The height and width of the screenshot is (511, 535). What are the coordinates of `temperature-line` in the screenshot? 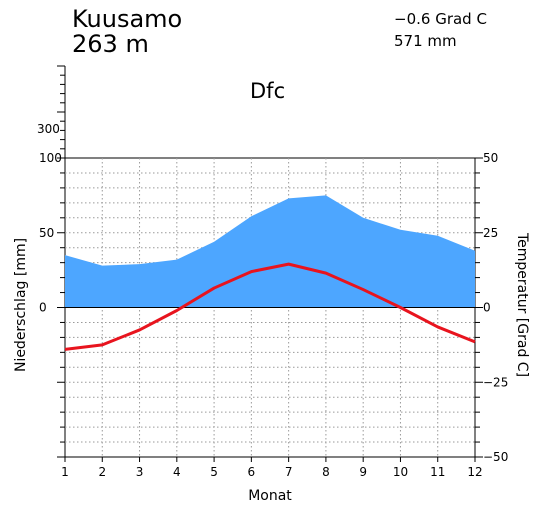 It's located at (270, 306).